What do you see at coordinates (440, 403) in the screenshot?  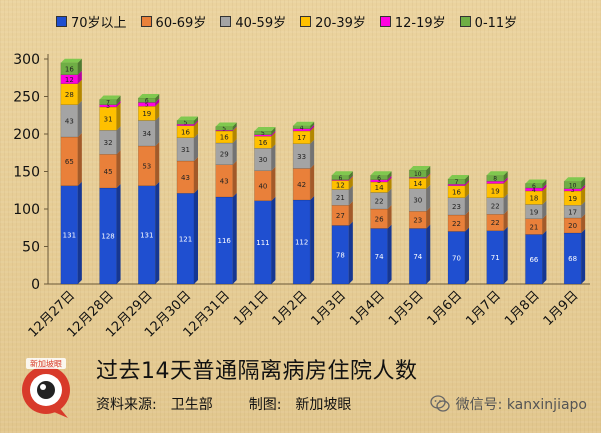 I see `wechat-icon` at bounding box center [440, 403].